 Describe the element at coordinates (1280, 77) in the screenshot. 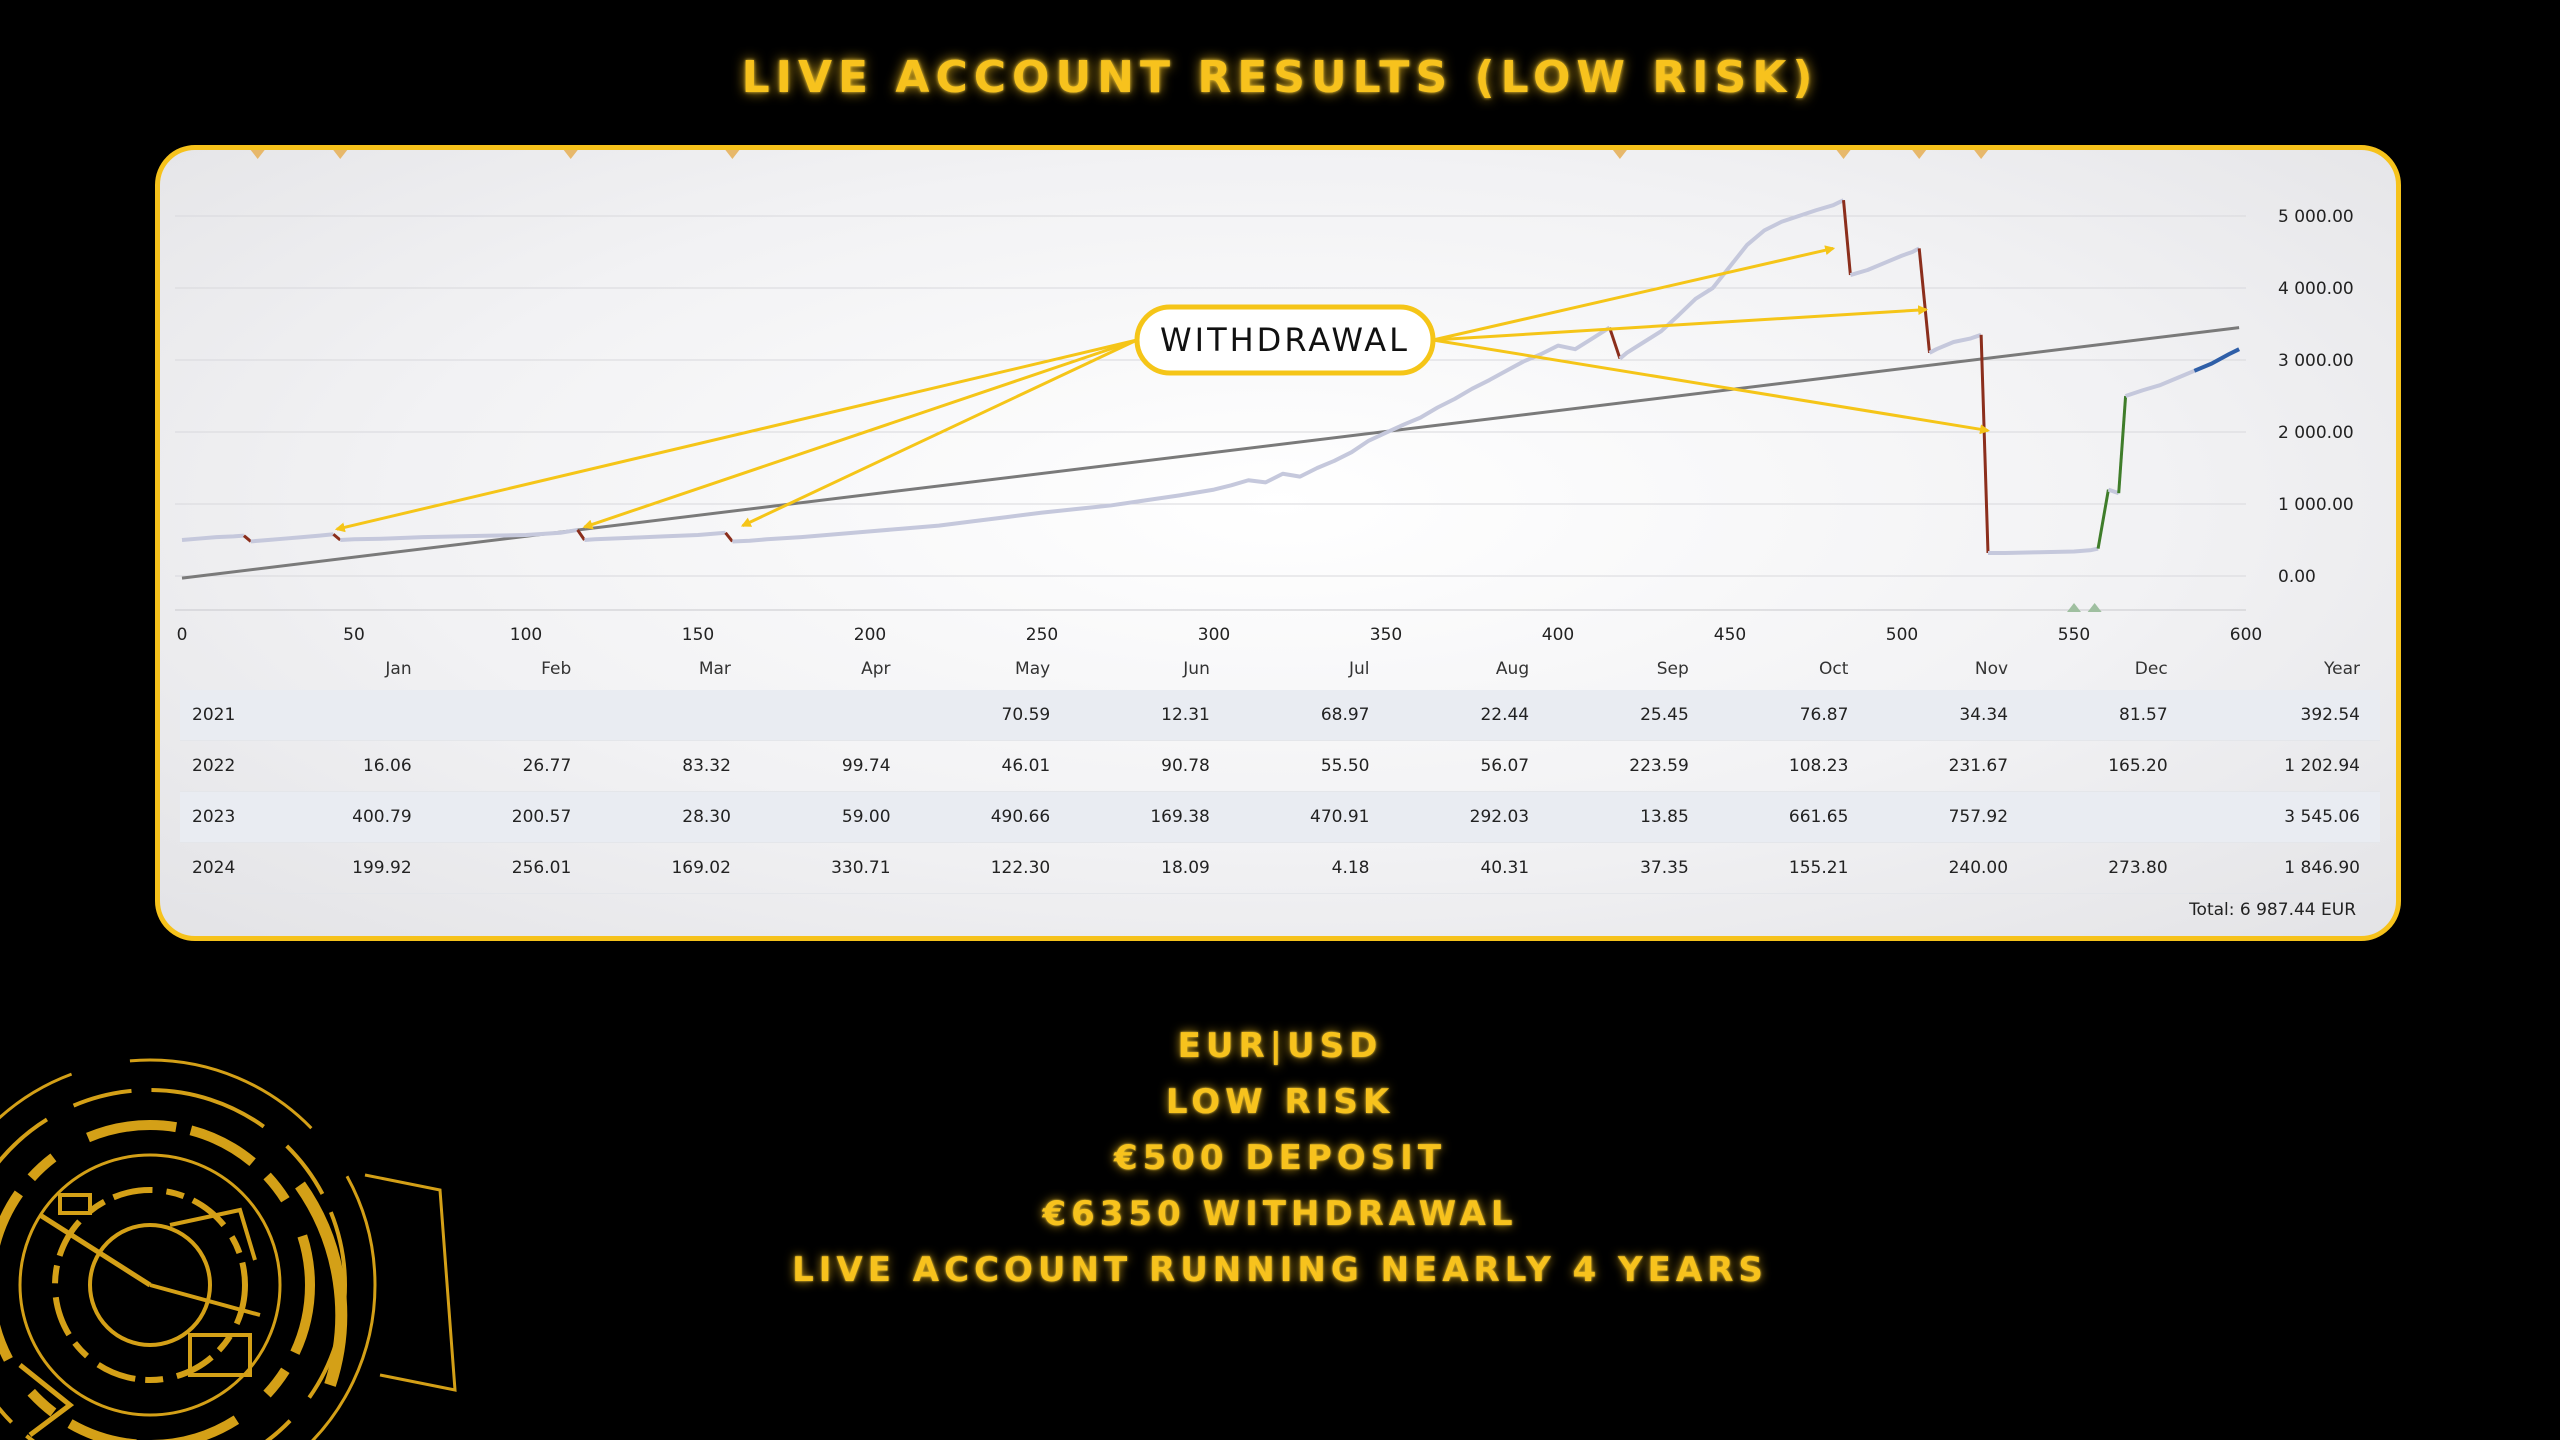

I see `page-title: LIVE ACCOUNT RESULTS (LOW RISK)` at that location.